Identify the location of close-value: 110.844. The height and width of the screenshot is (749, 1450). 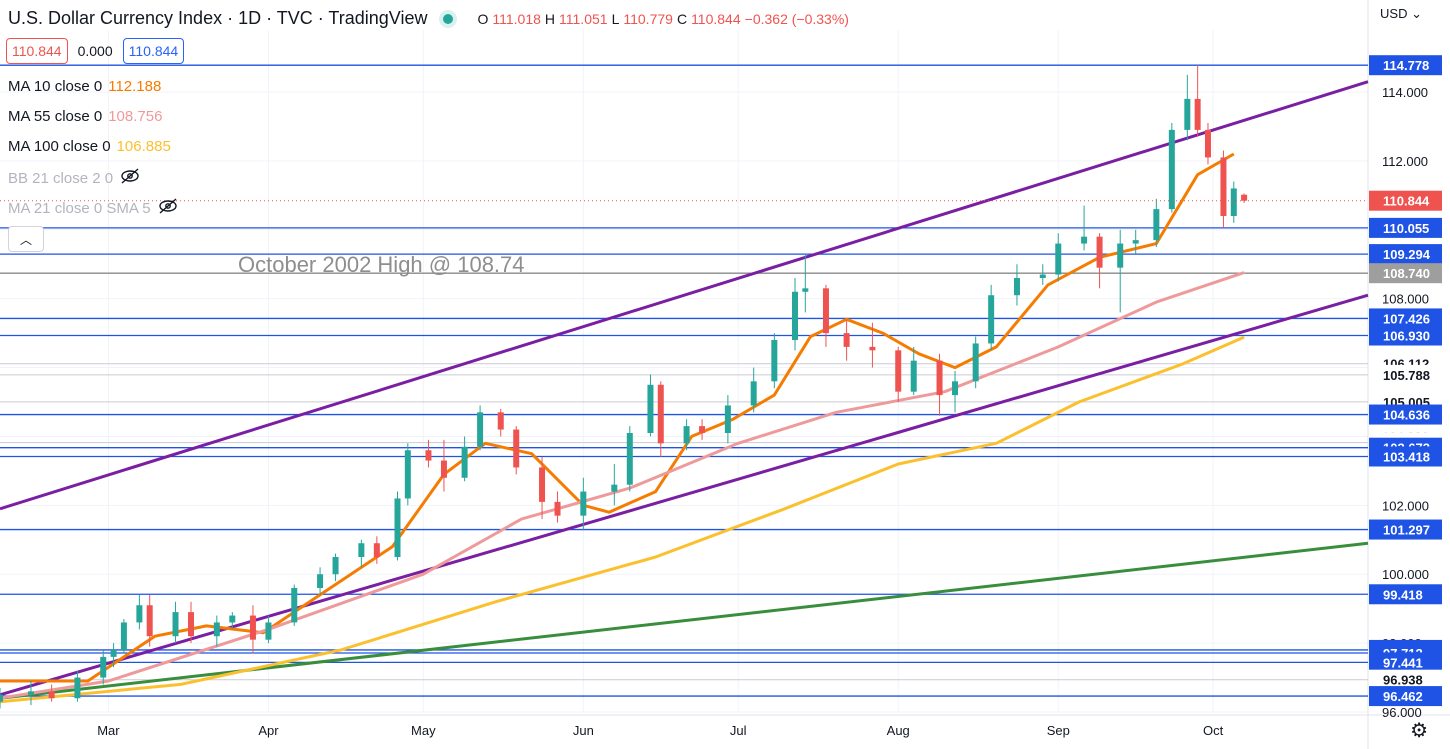
(716, 18).